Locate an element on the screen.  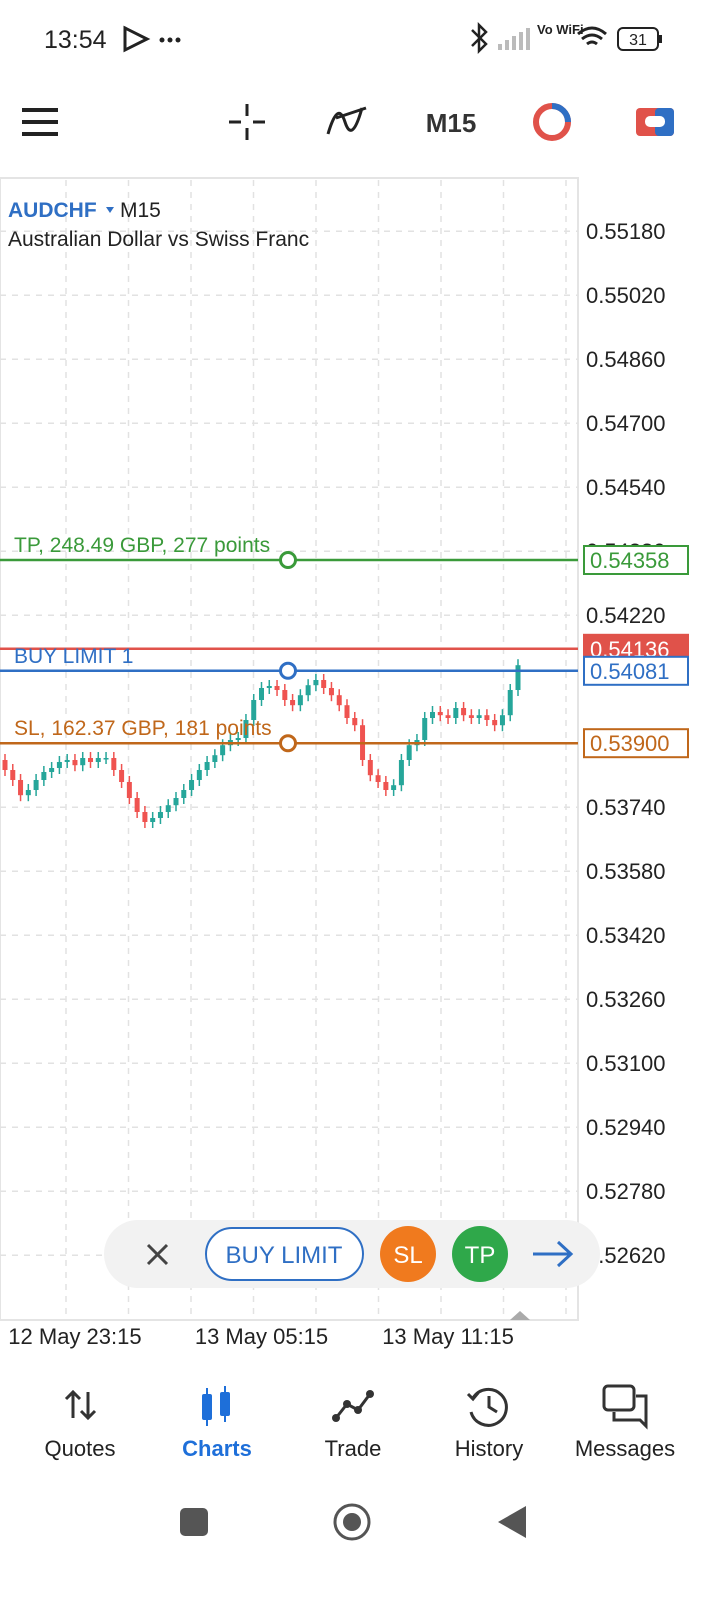
price-box-label: 0.54358 is located at coordinates (630, 560).